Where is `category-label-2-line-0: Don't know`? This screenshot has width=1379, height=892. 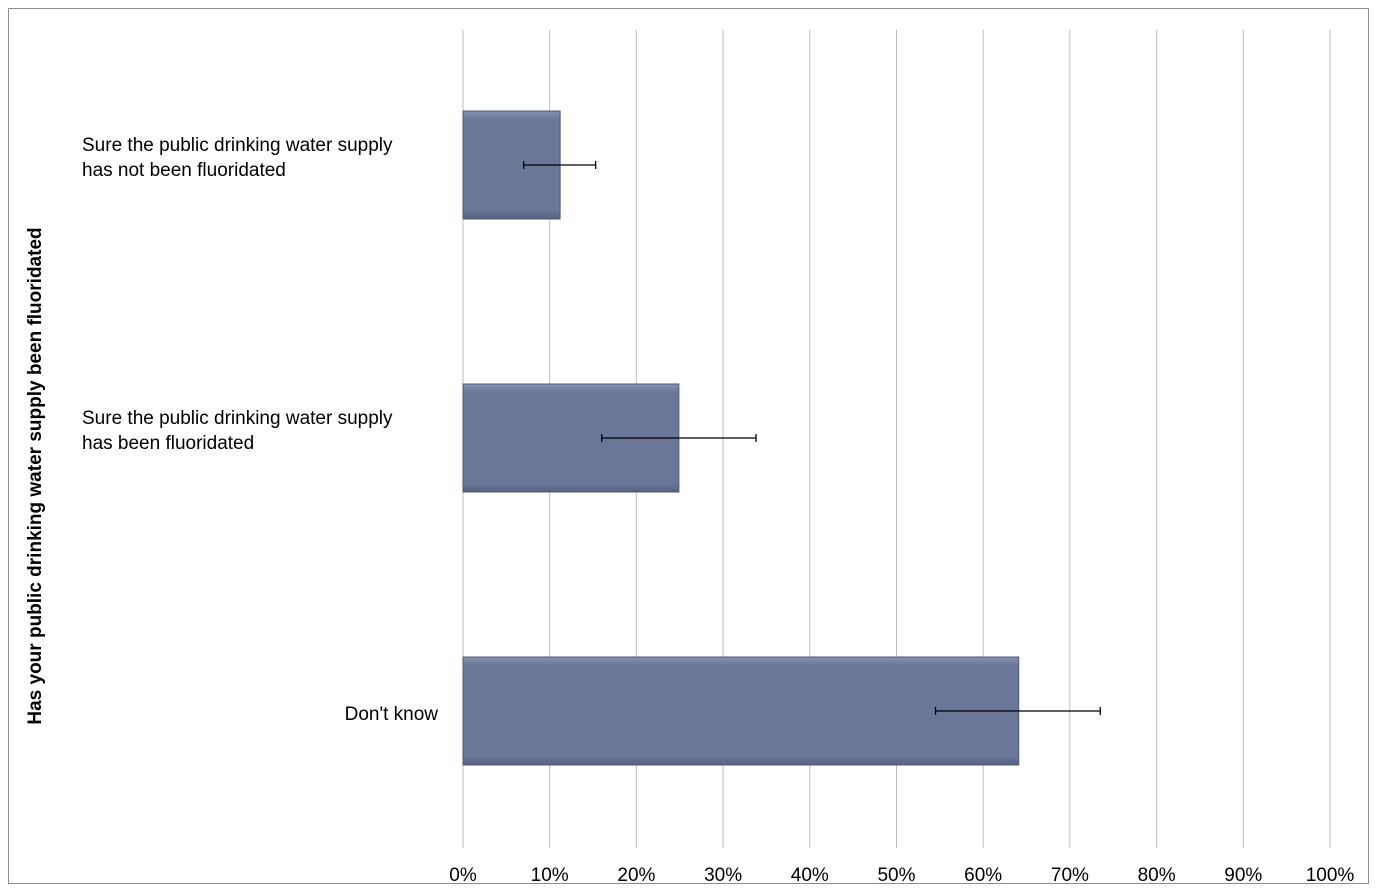 category-label-2-line-0: Don't know is located at coordinates (392, 714).